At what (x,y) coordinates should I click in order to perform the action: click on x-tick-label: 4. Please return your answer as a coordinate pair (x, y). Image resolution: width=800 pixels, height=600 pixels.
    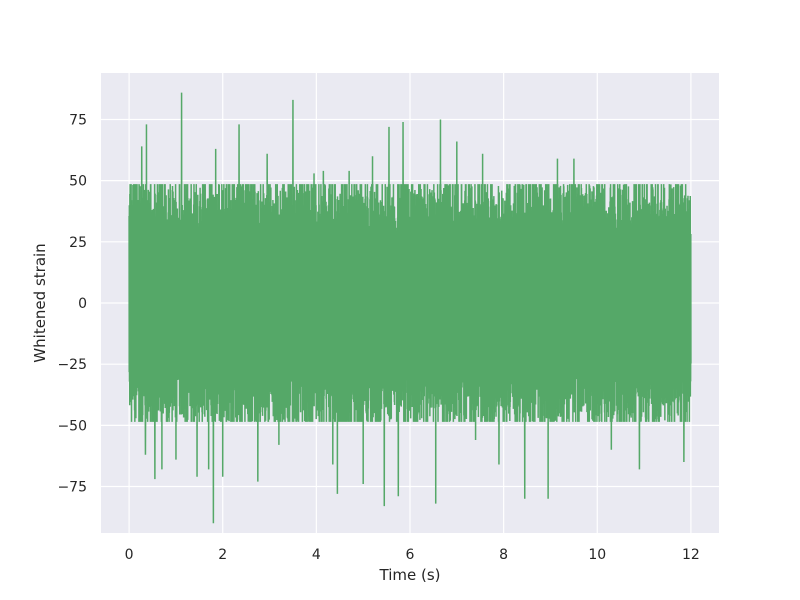
    Looking at the image, I should click on (316, 555).